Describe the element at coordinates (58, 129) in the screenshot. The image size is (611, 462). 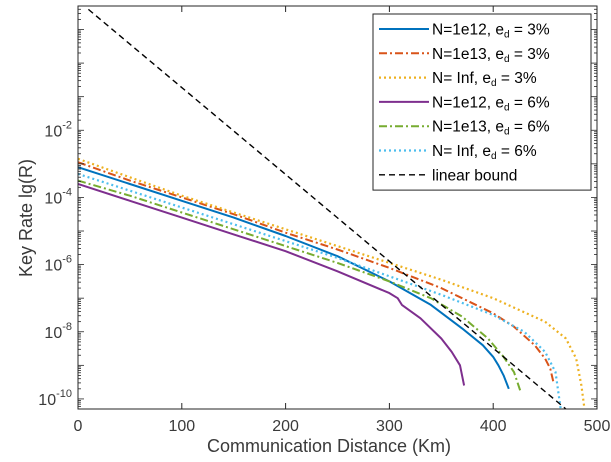
I see `y-tick-label: 10⁻²` at that location.